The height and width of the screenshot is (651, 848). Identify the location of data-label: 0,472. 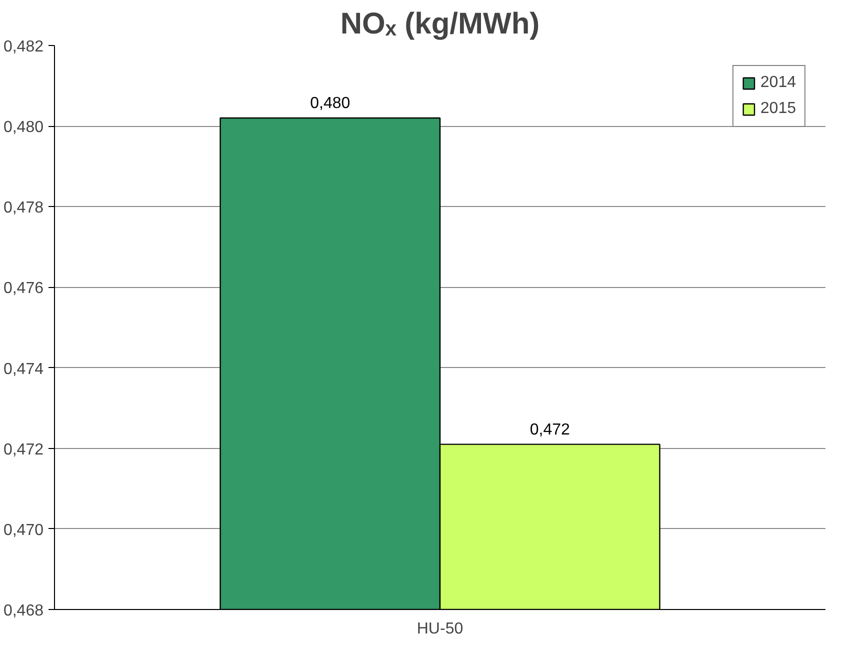
(550, 429).